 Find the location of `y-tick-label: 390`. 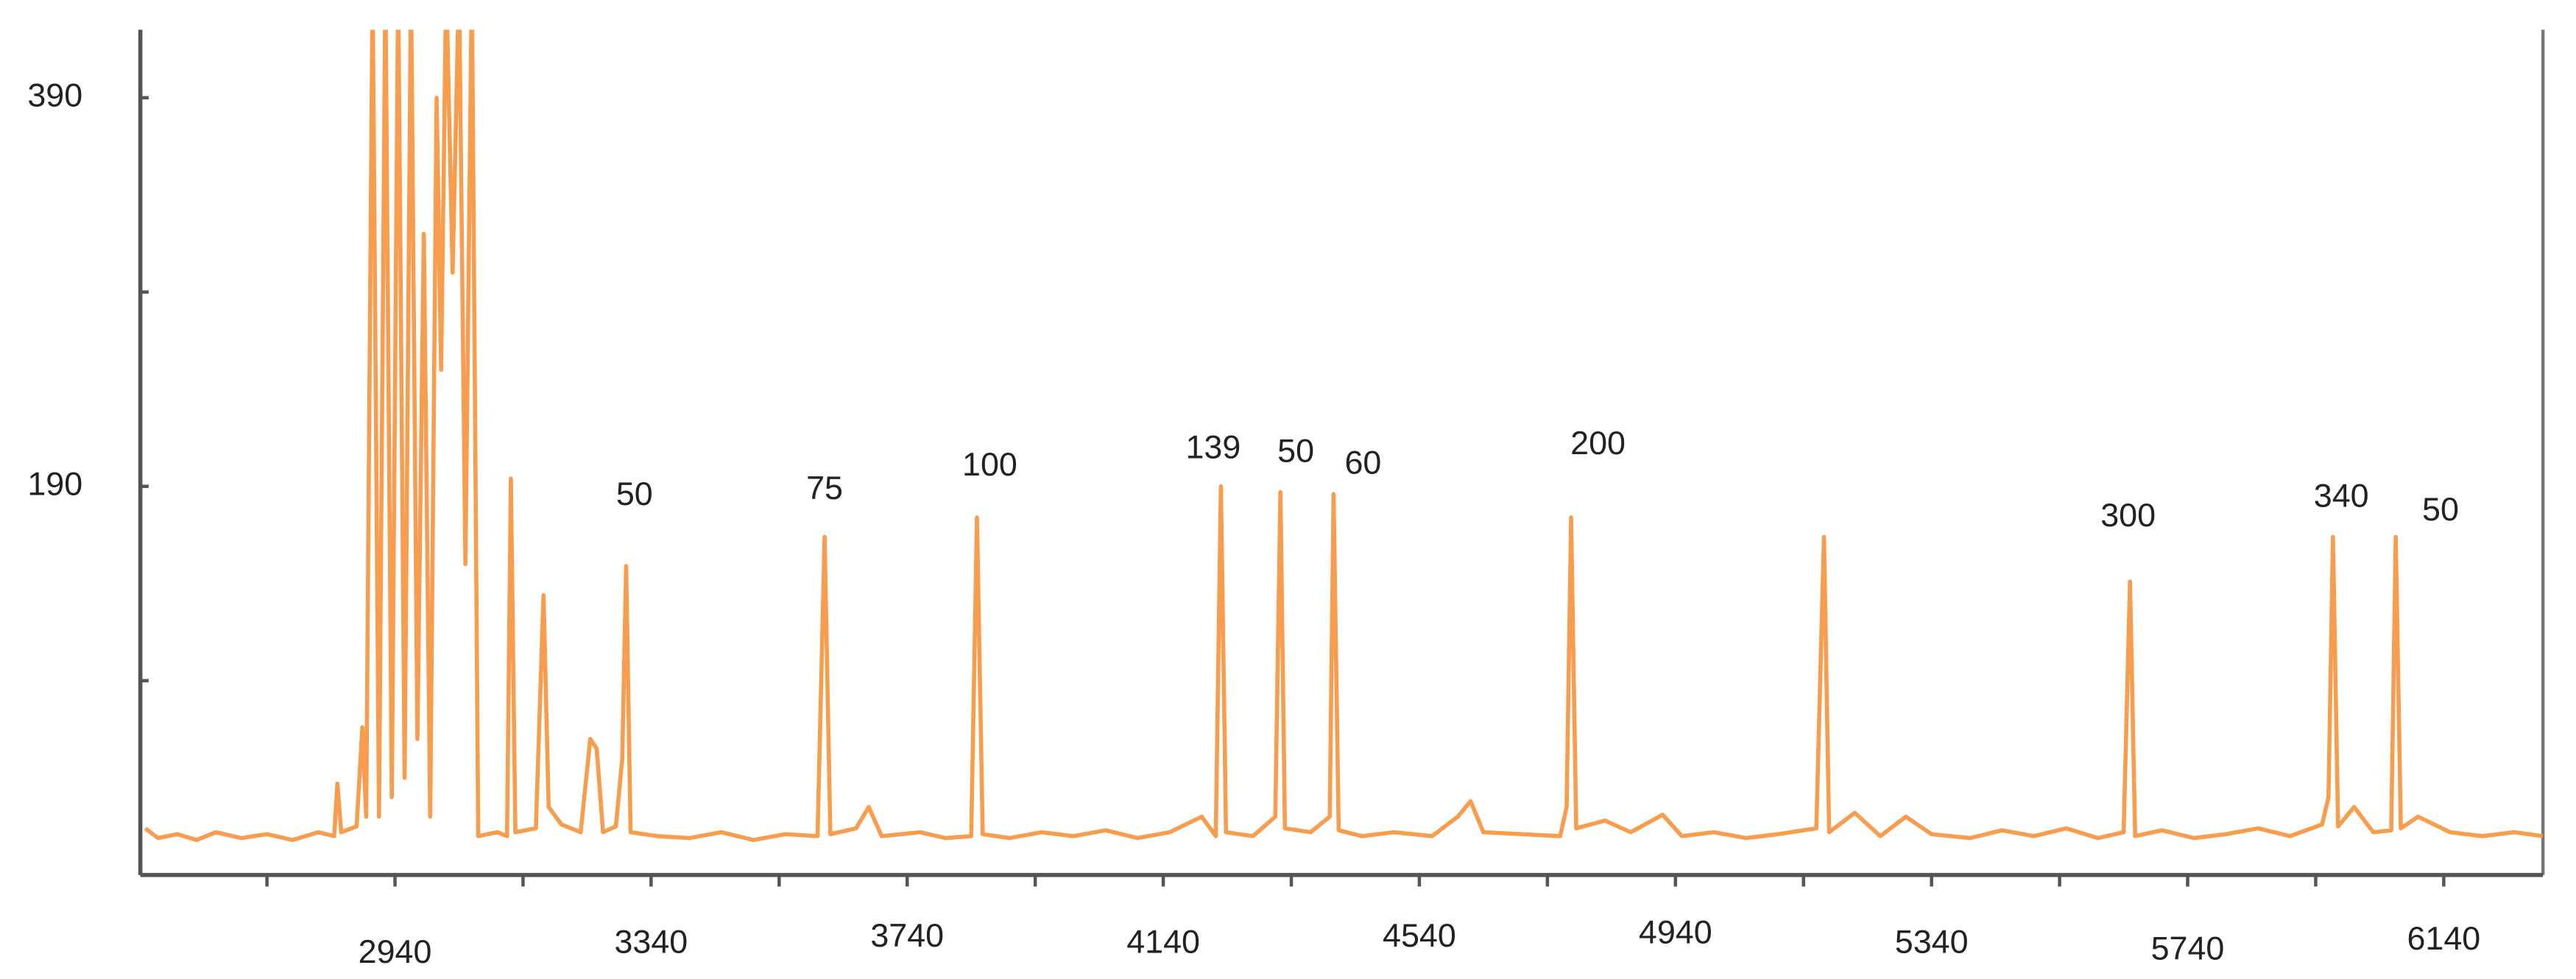

y-tick-label: 390 is located at coordinates (54, 95).